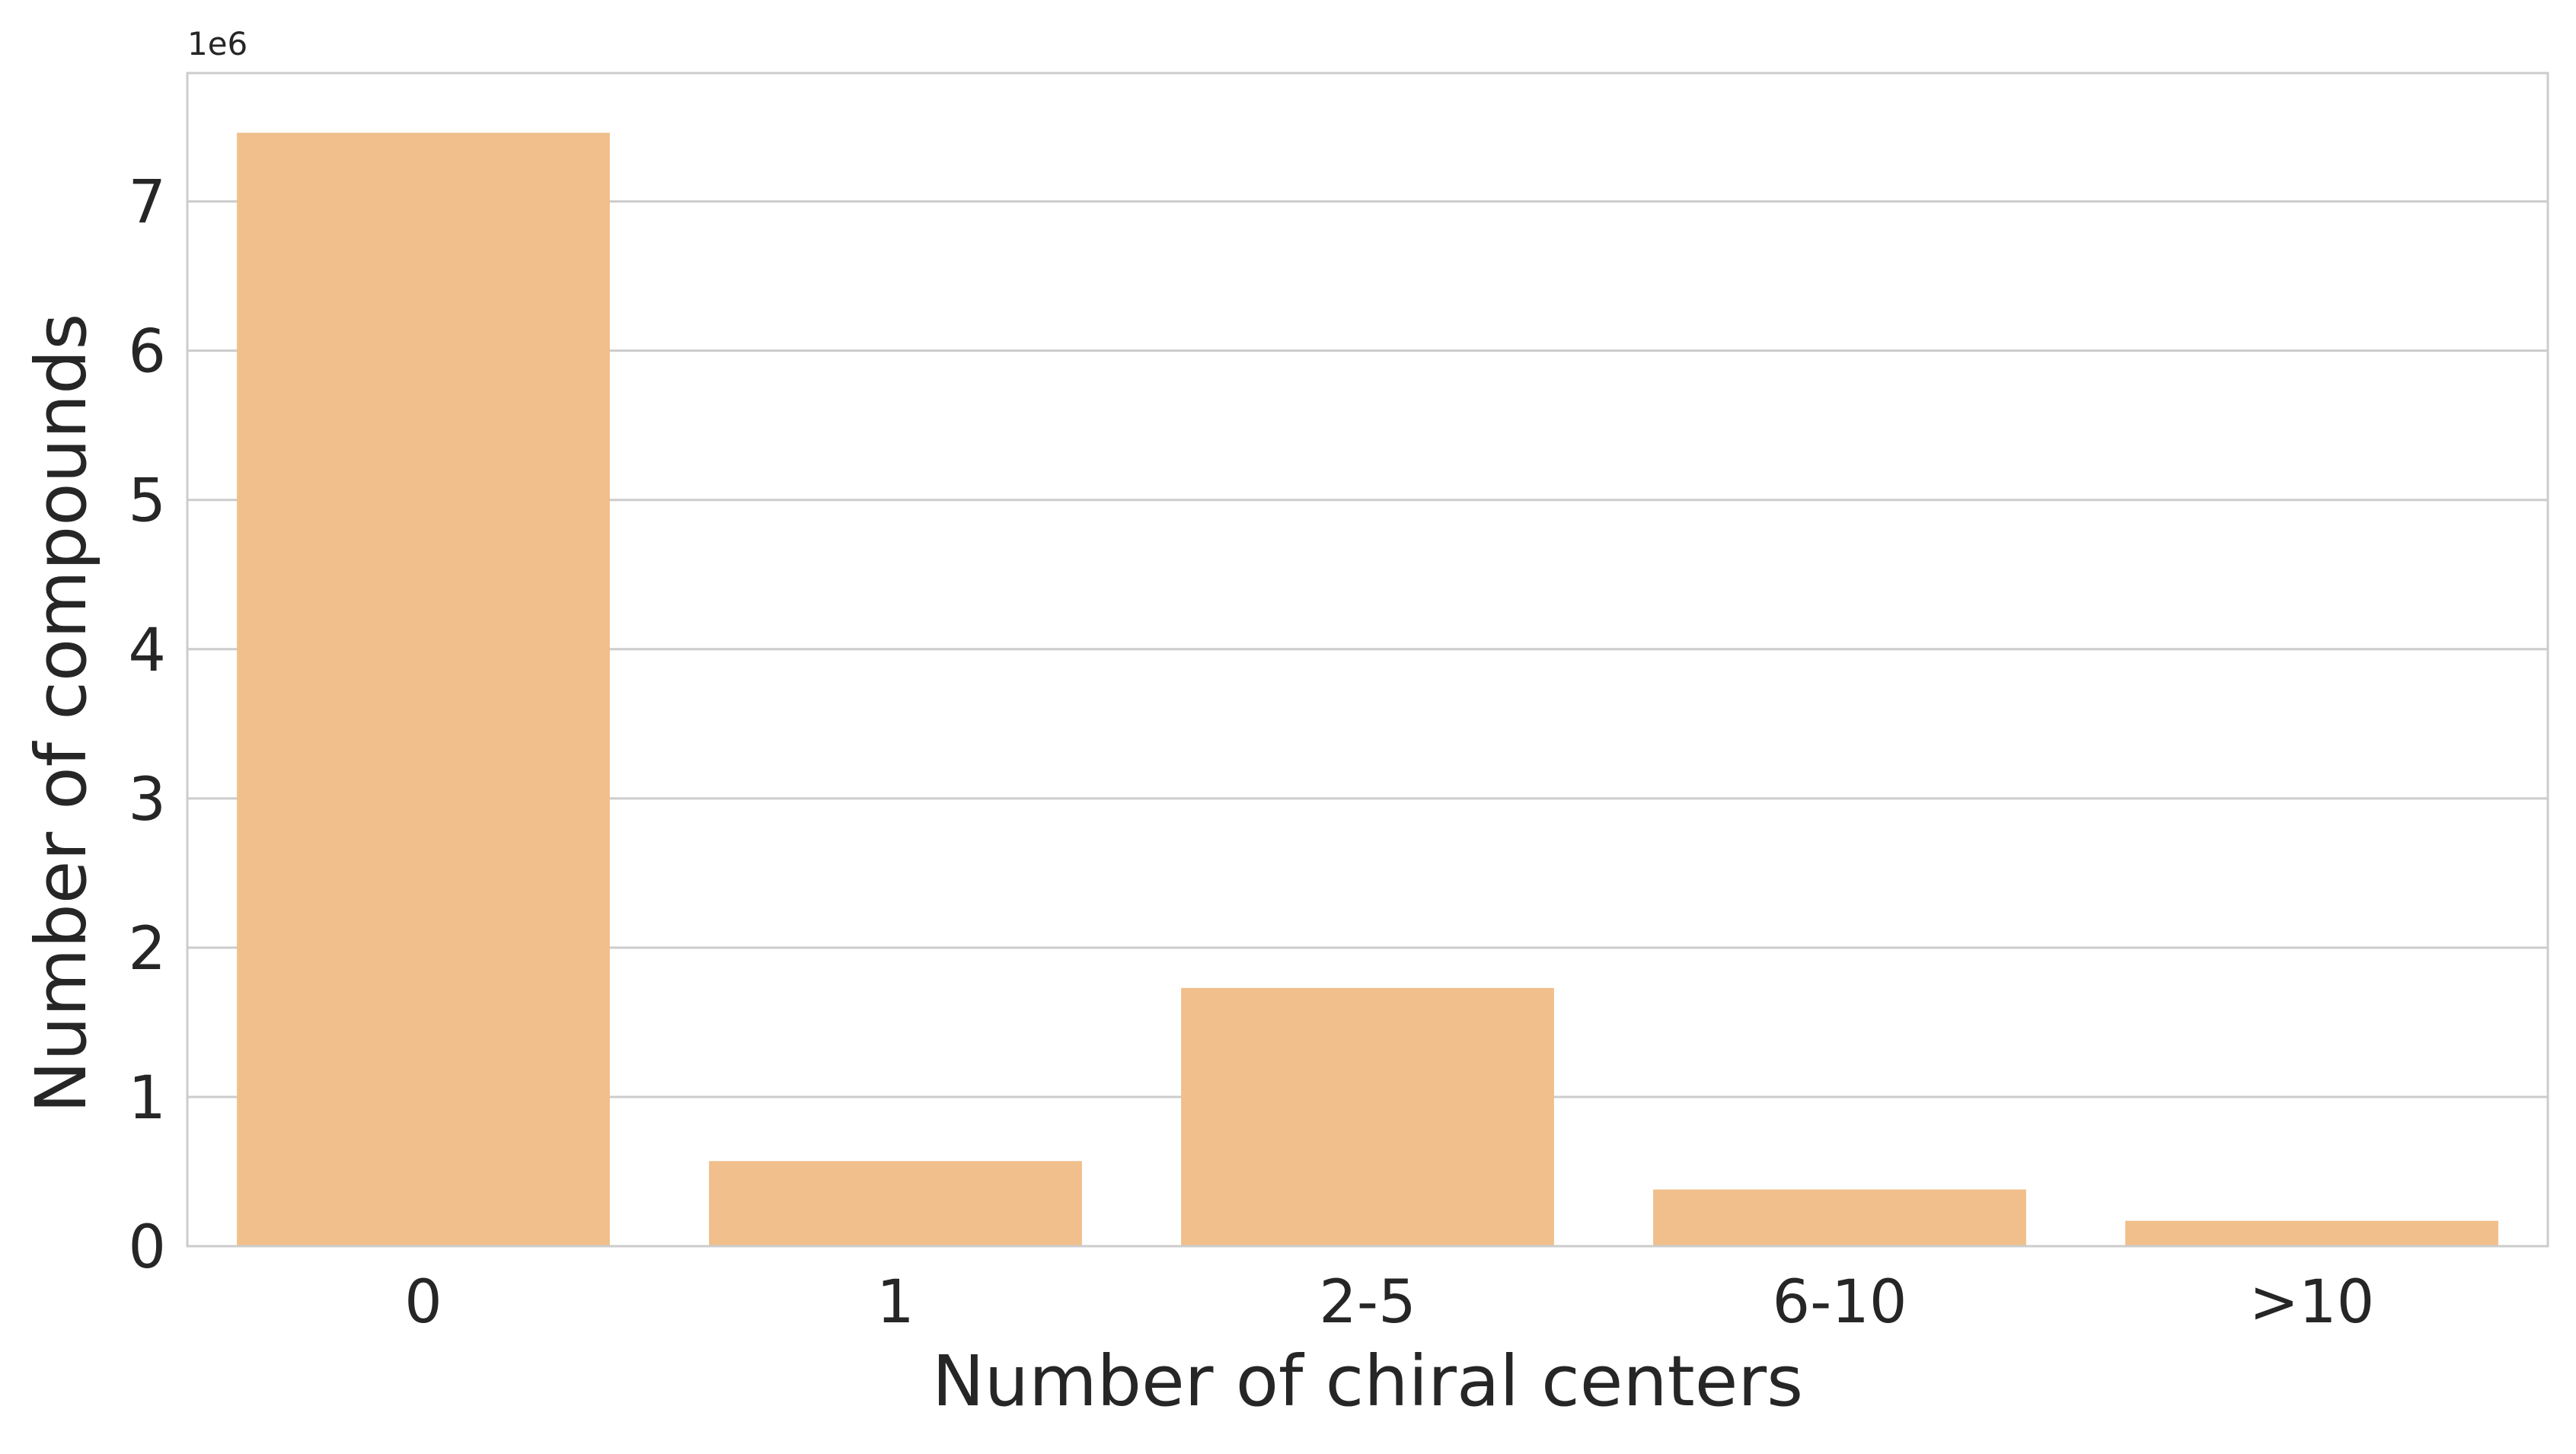  I want to click on x-tick-label: 1, so click(895, 1302).